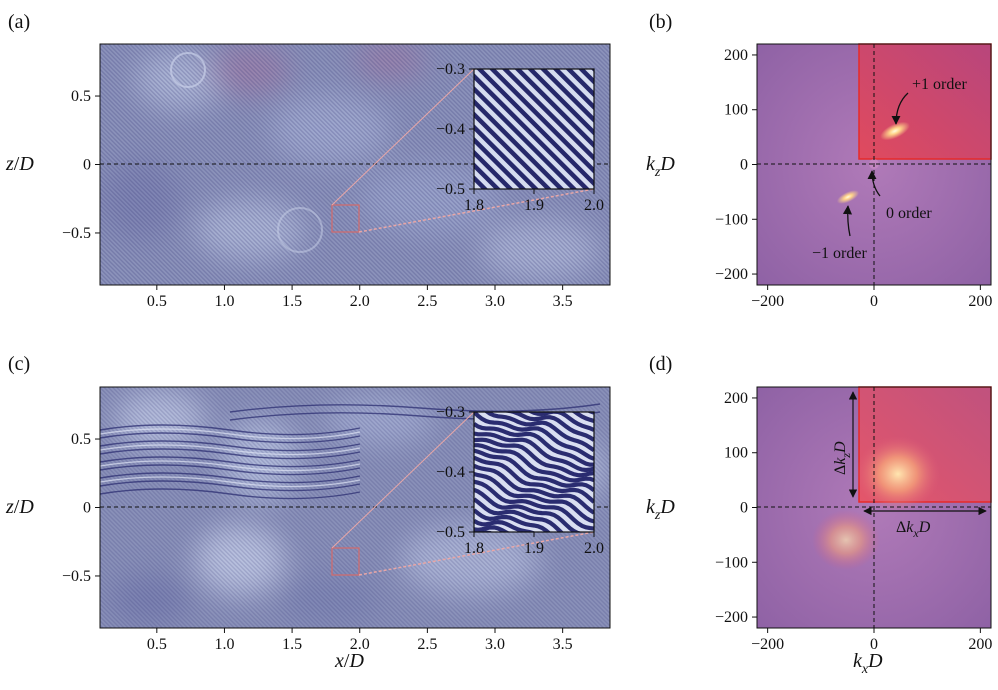  What do you see at coordinates (909, 213) in the screenshot?
I see `panel-b-zero-label: 0 order` at bounding box center [909, 213].